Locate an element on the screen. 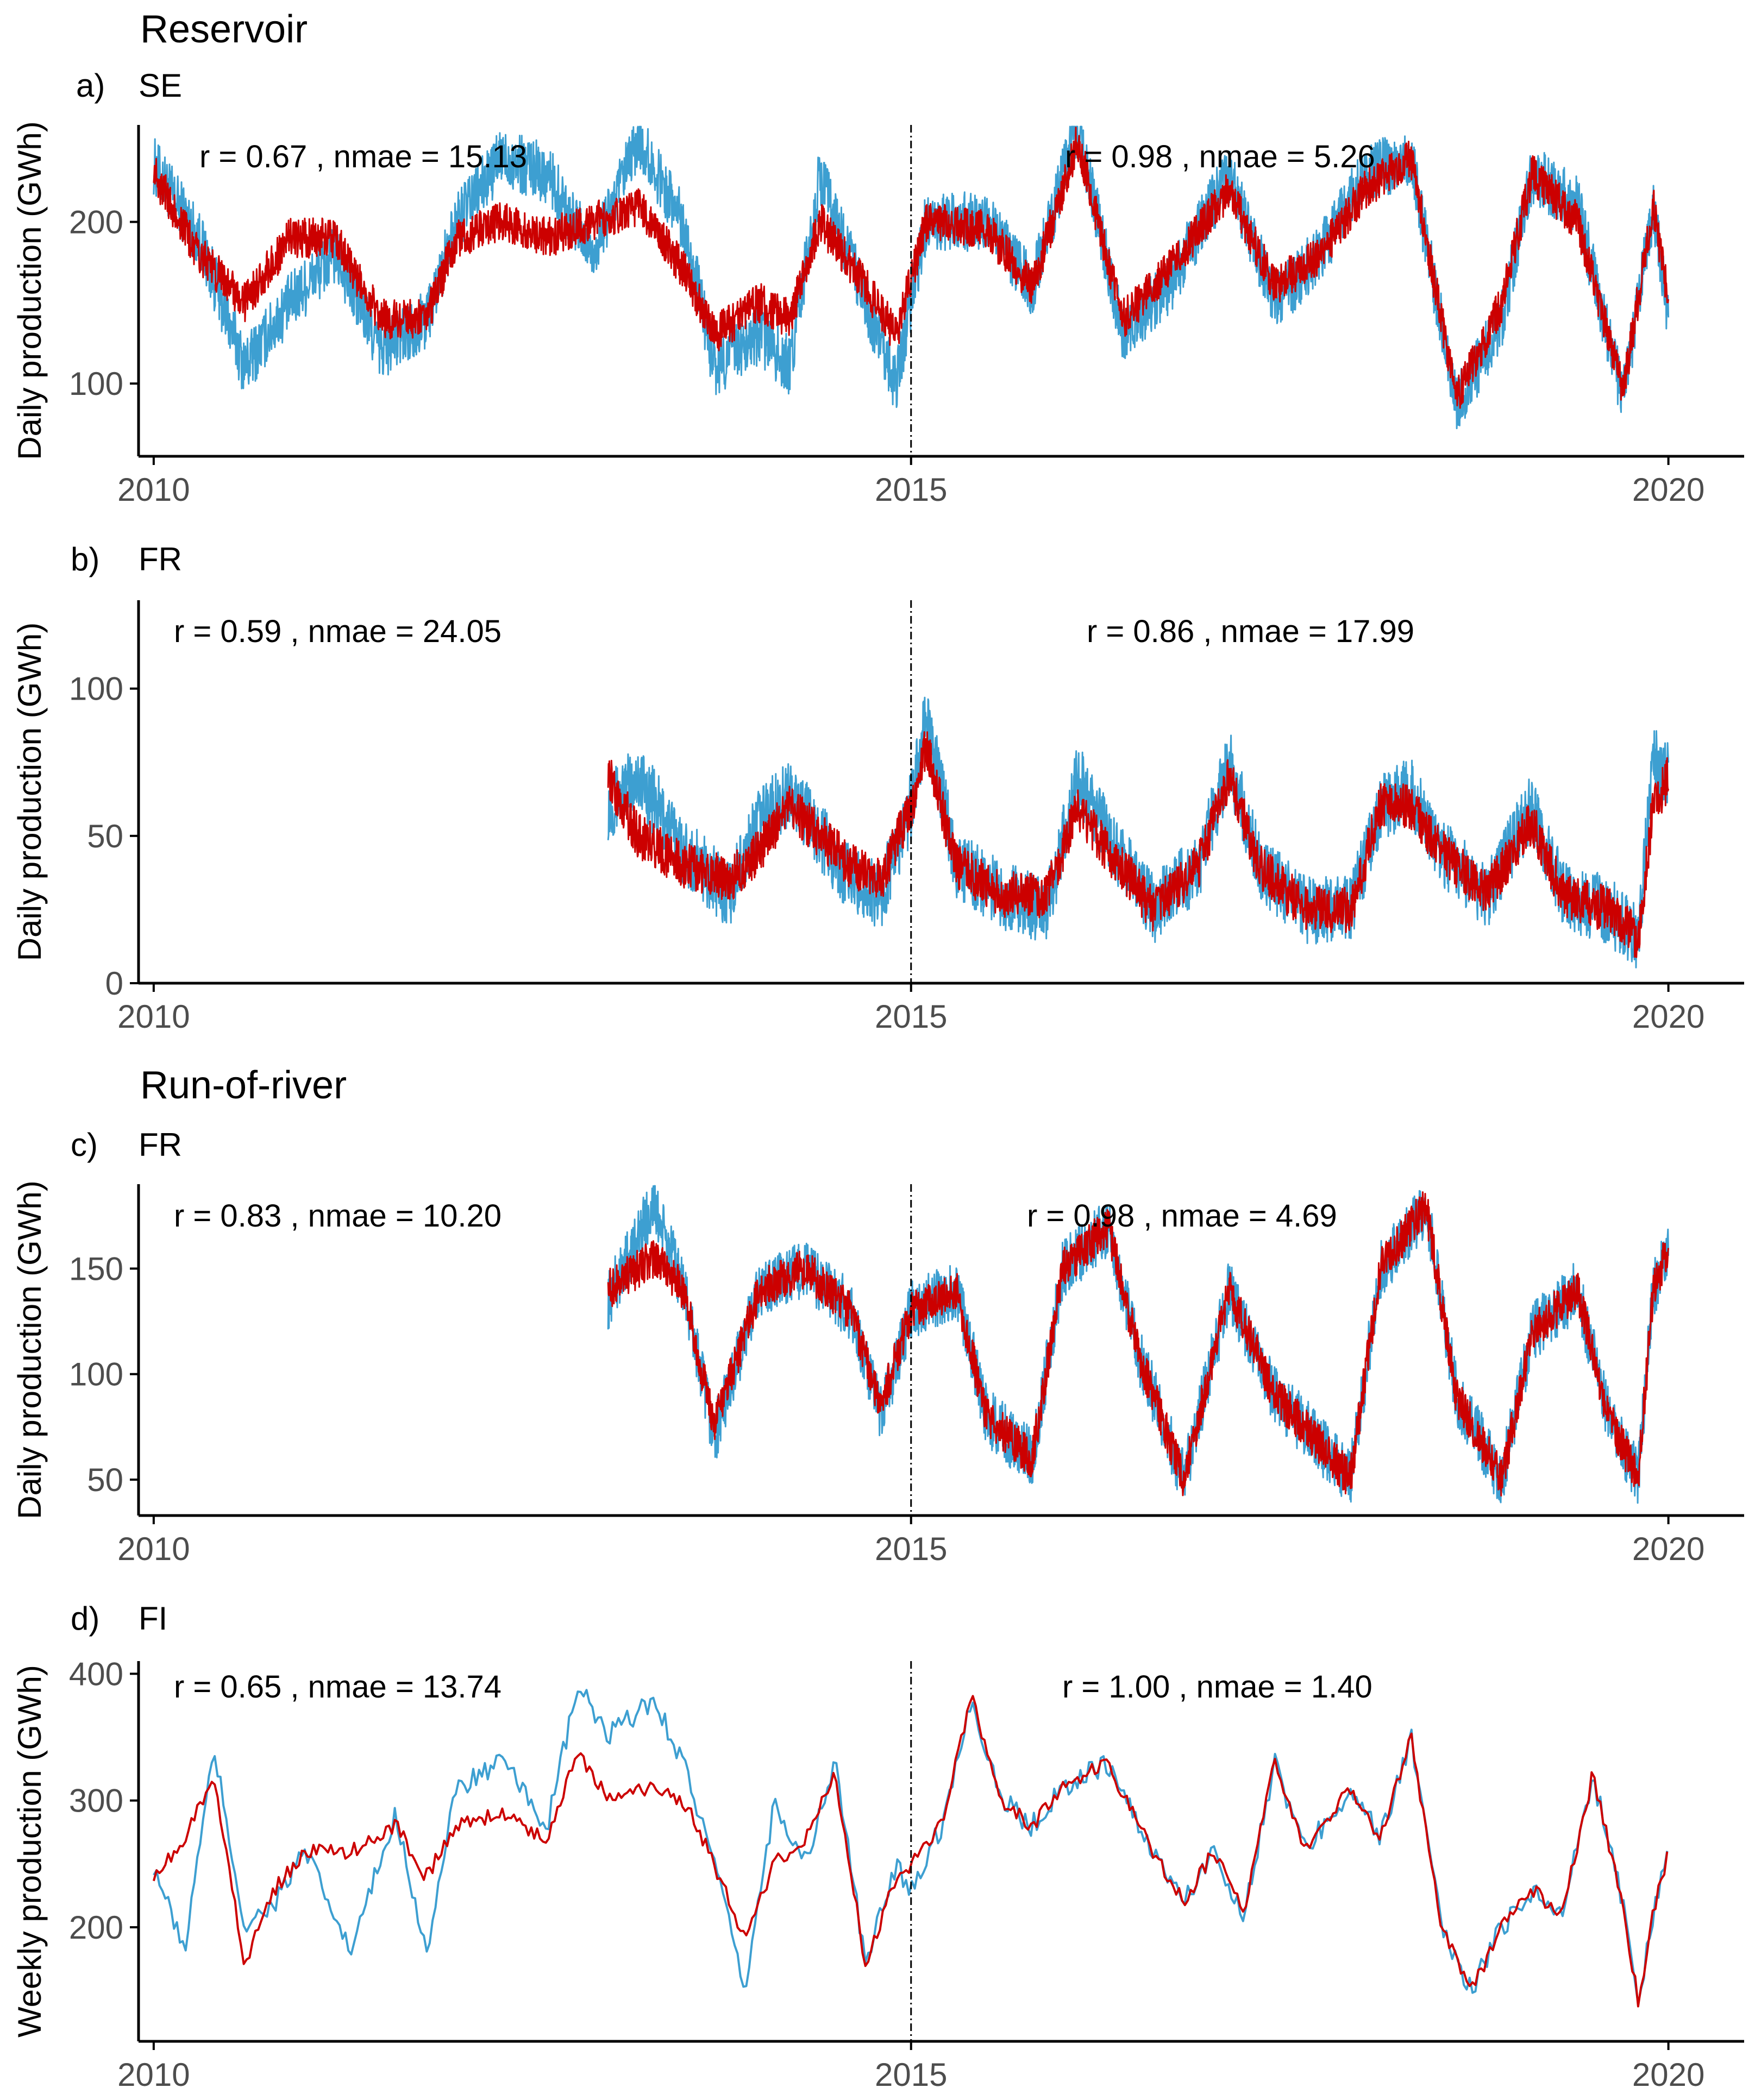 The image size is (1755, 2100). annotation-validation: r = 0.98 , nmae = 5.26 is located at coordinates (1220, 156).